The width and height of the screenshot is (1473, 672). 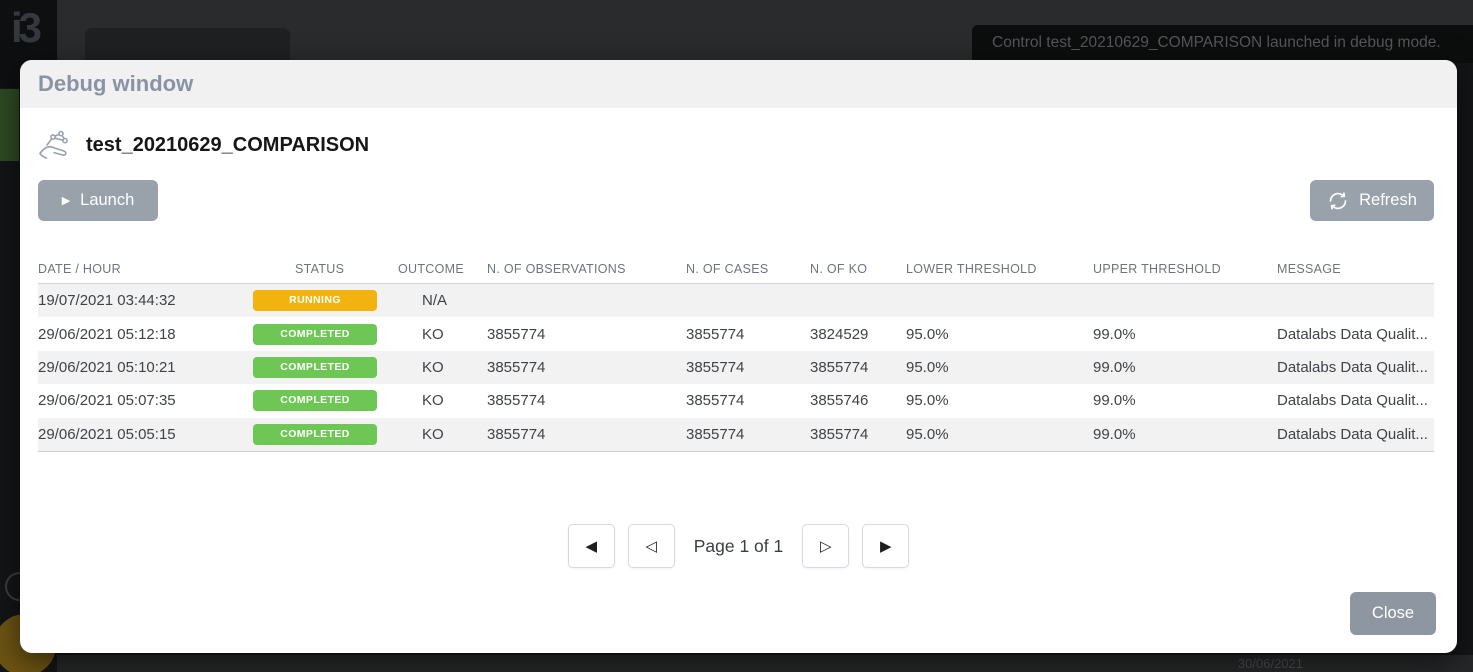 What do you see at coordinates (1309, 269) in the screenshot?
I see `col-message: MESSAGE` at bounding box center [1309, 269].